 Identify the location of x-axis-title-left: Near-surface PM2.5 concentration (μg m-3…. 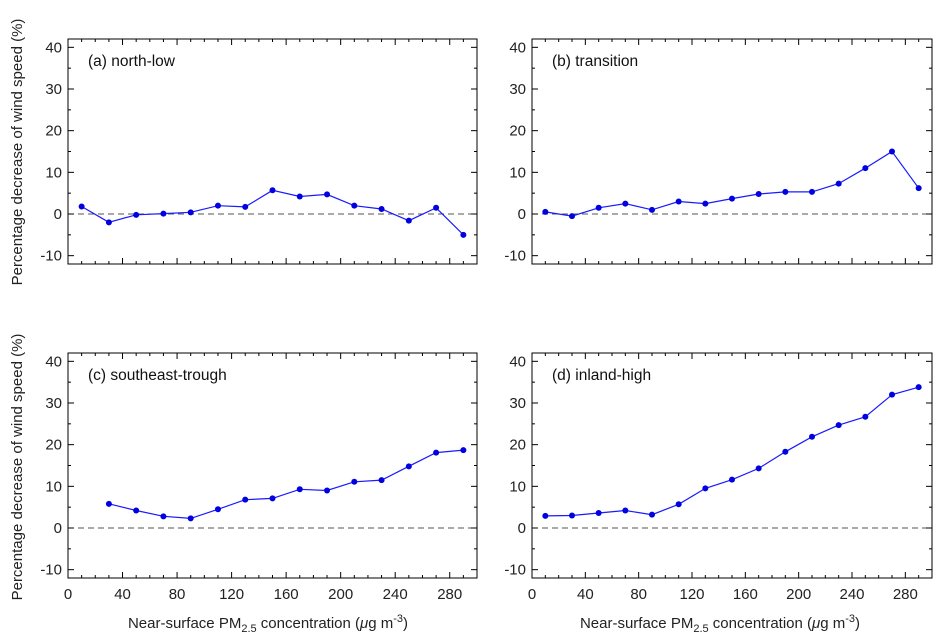
(268, 624).